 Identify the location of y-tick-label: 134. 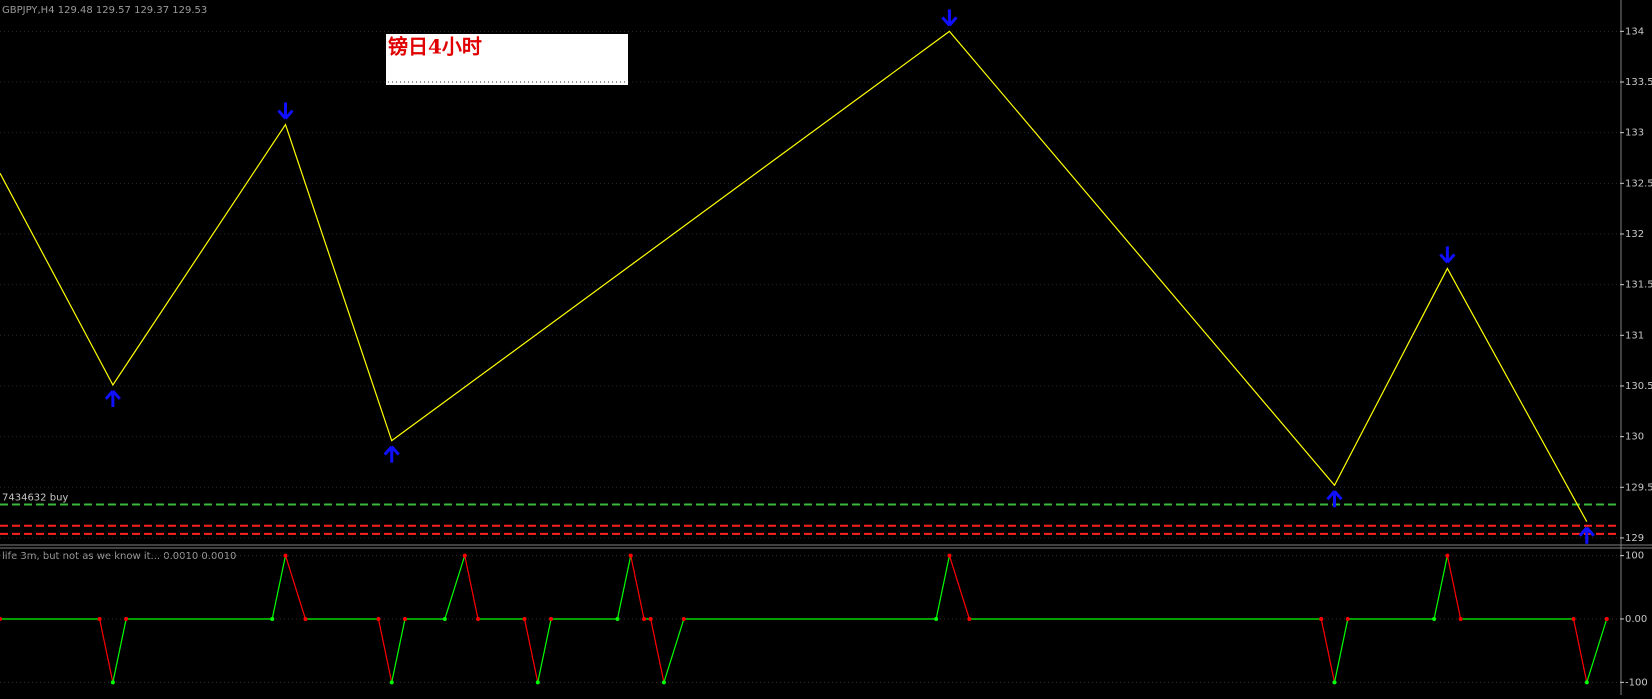
(1634, 31).